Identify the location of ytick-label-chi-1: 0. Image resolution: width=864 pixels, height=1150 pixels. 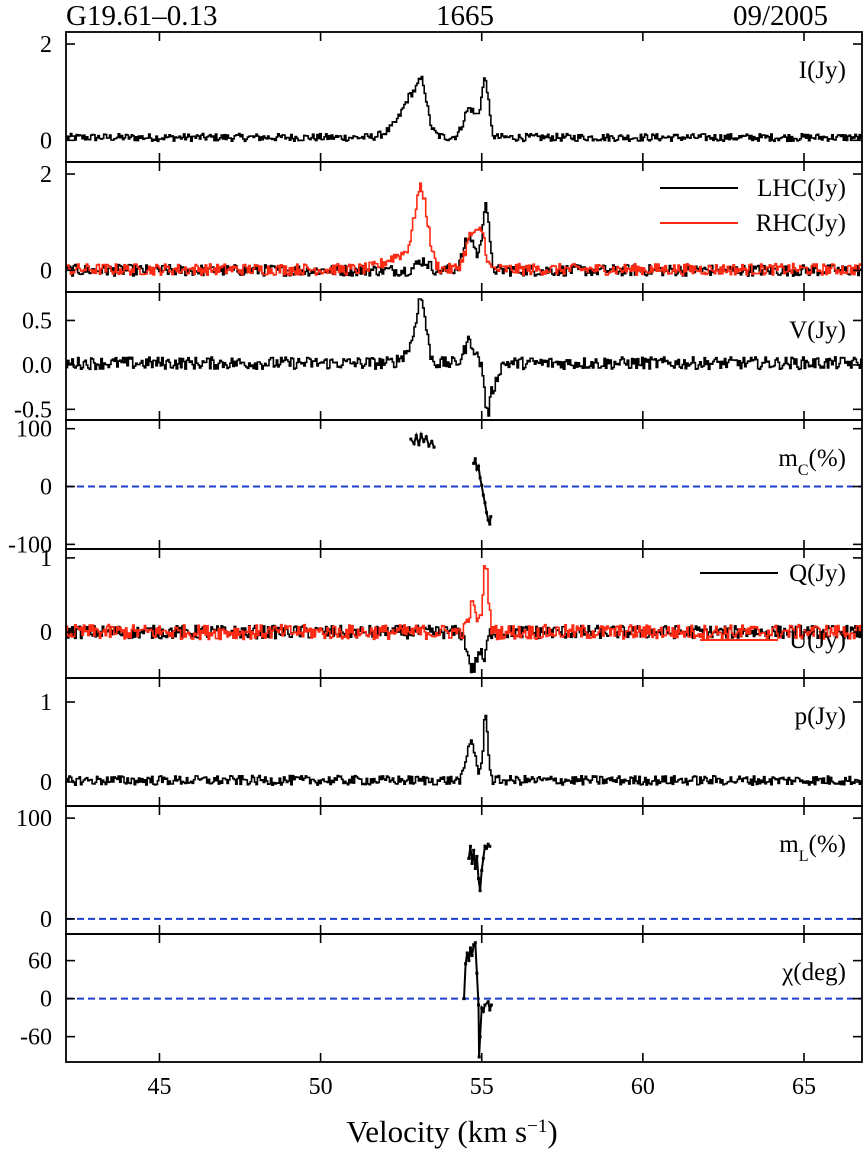
(46, 1000).